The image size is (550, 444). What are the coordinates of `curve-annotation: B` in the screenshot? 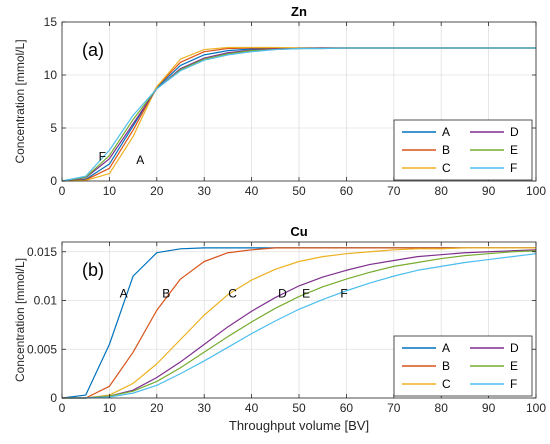 It's located at (166, 294).